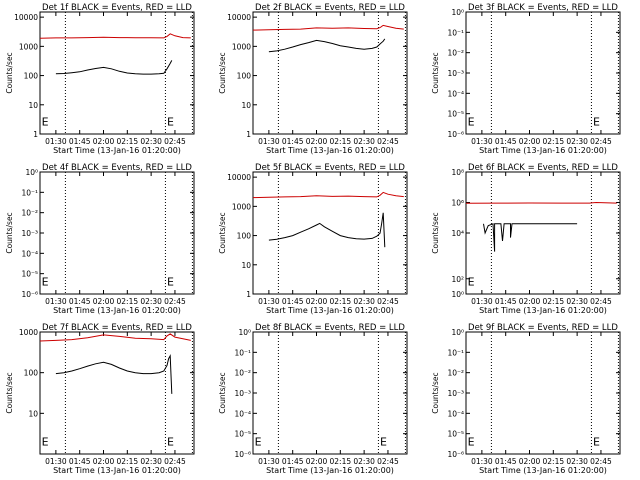  What do you see at coordinates (293, 141) in the screenshot?
I see `x-tick-label: 01:45` at bounding box center [293, 141].